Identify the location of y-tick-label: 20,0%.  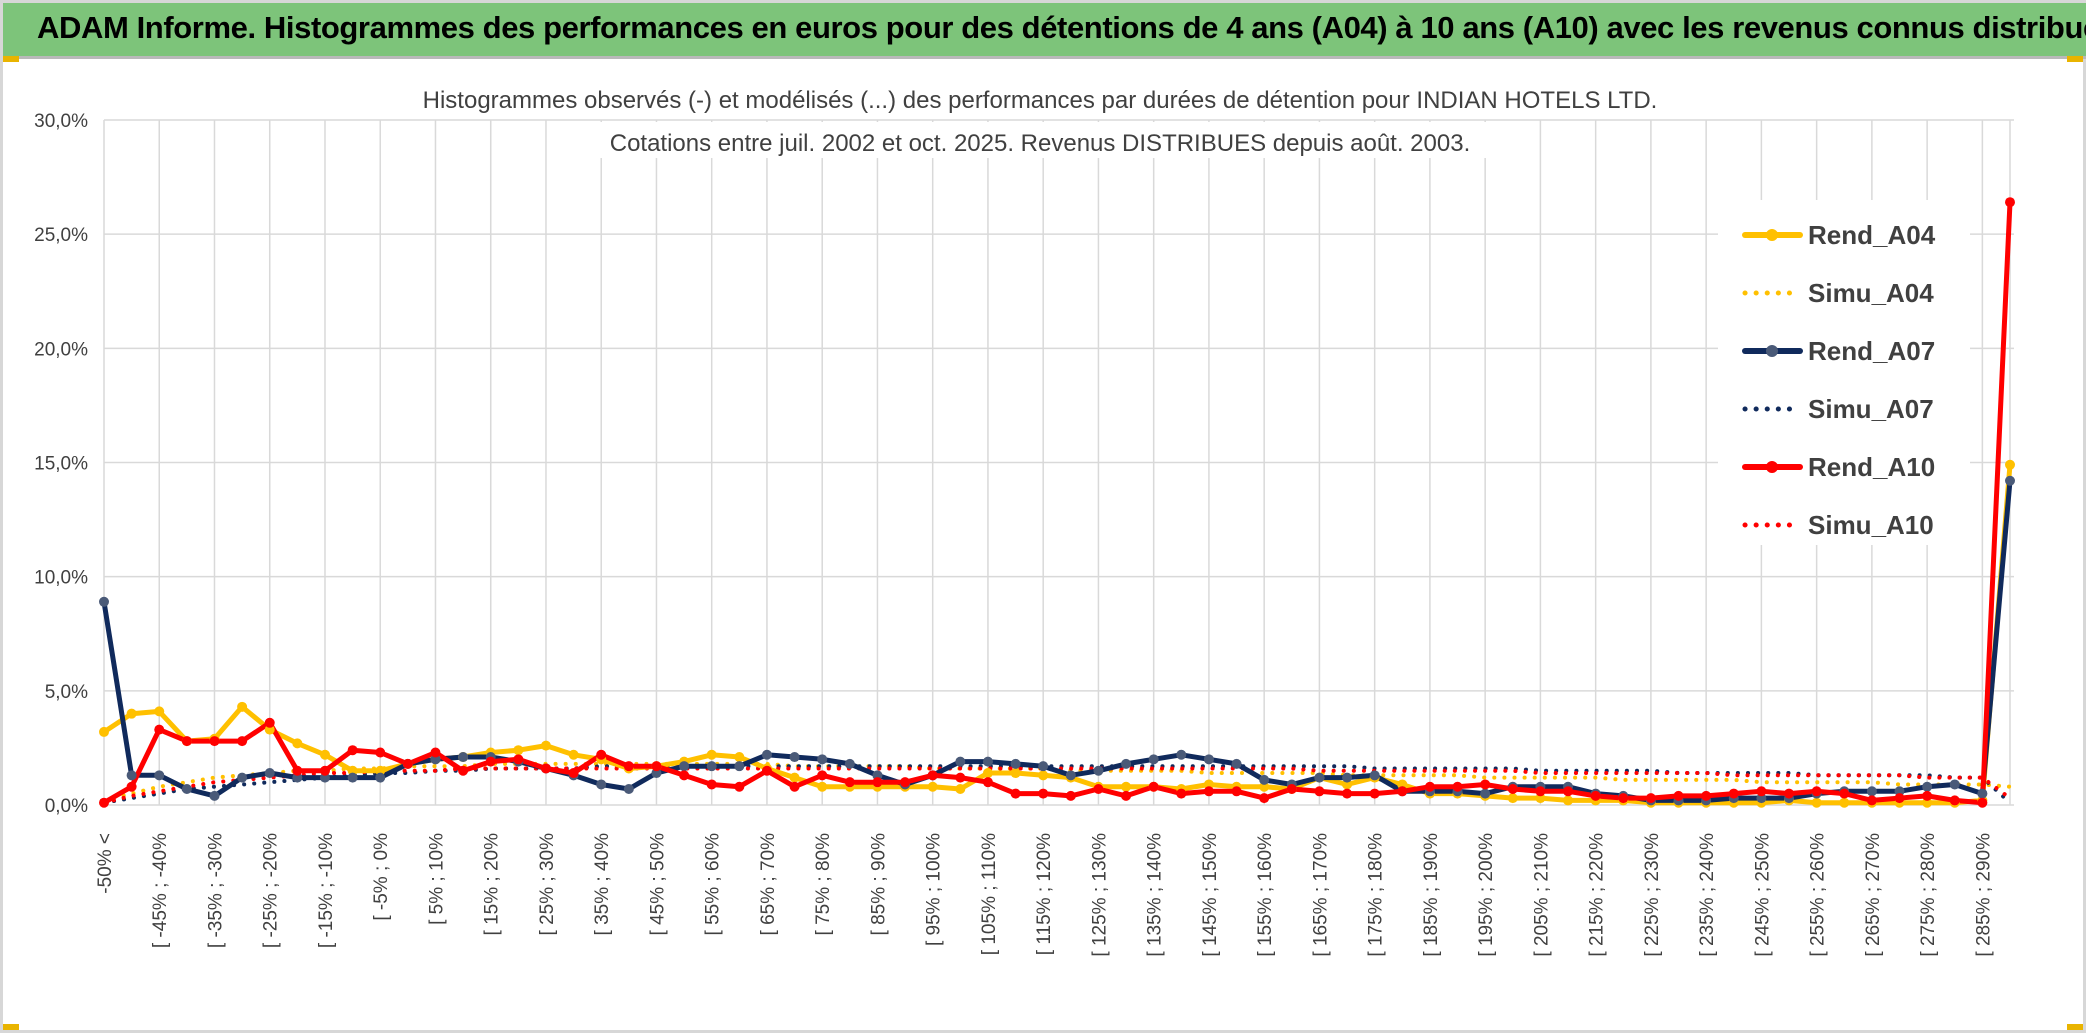
(61, 349).